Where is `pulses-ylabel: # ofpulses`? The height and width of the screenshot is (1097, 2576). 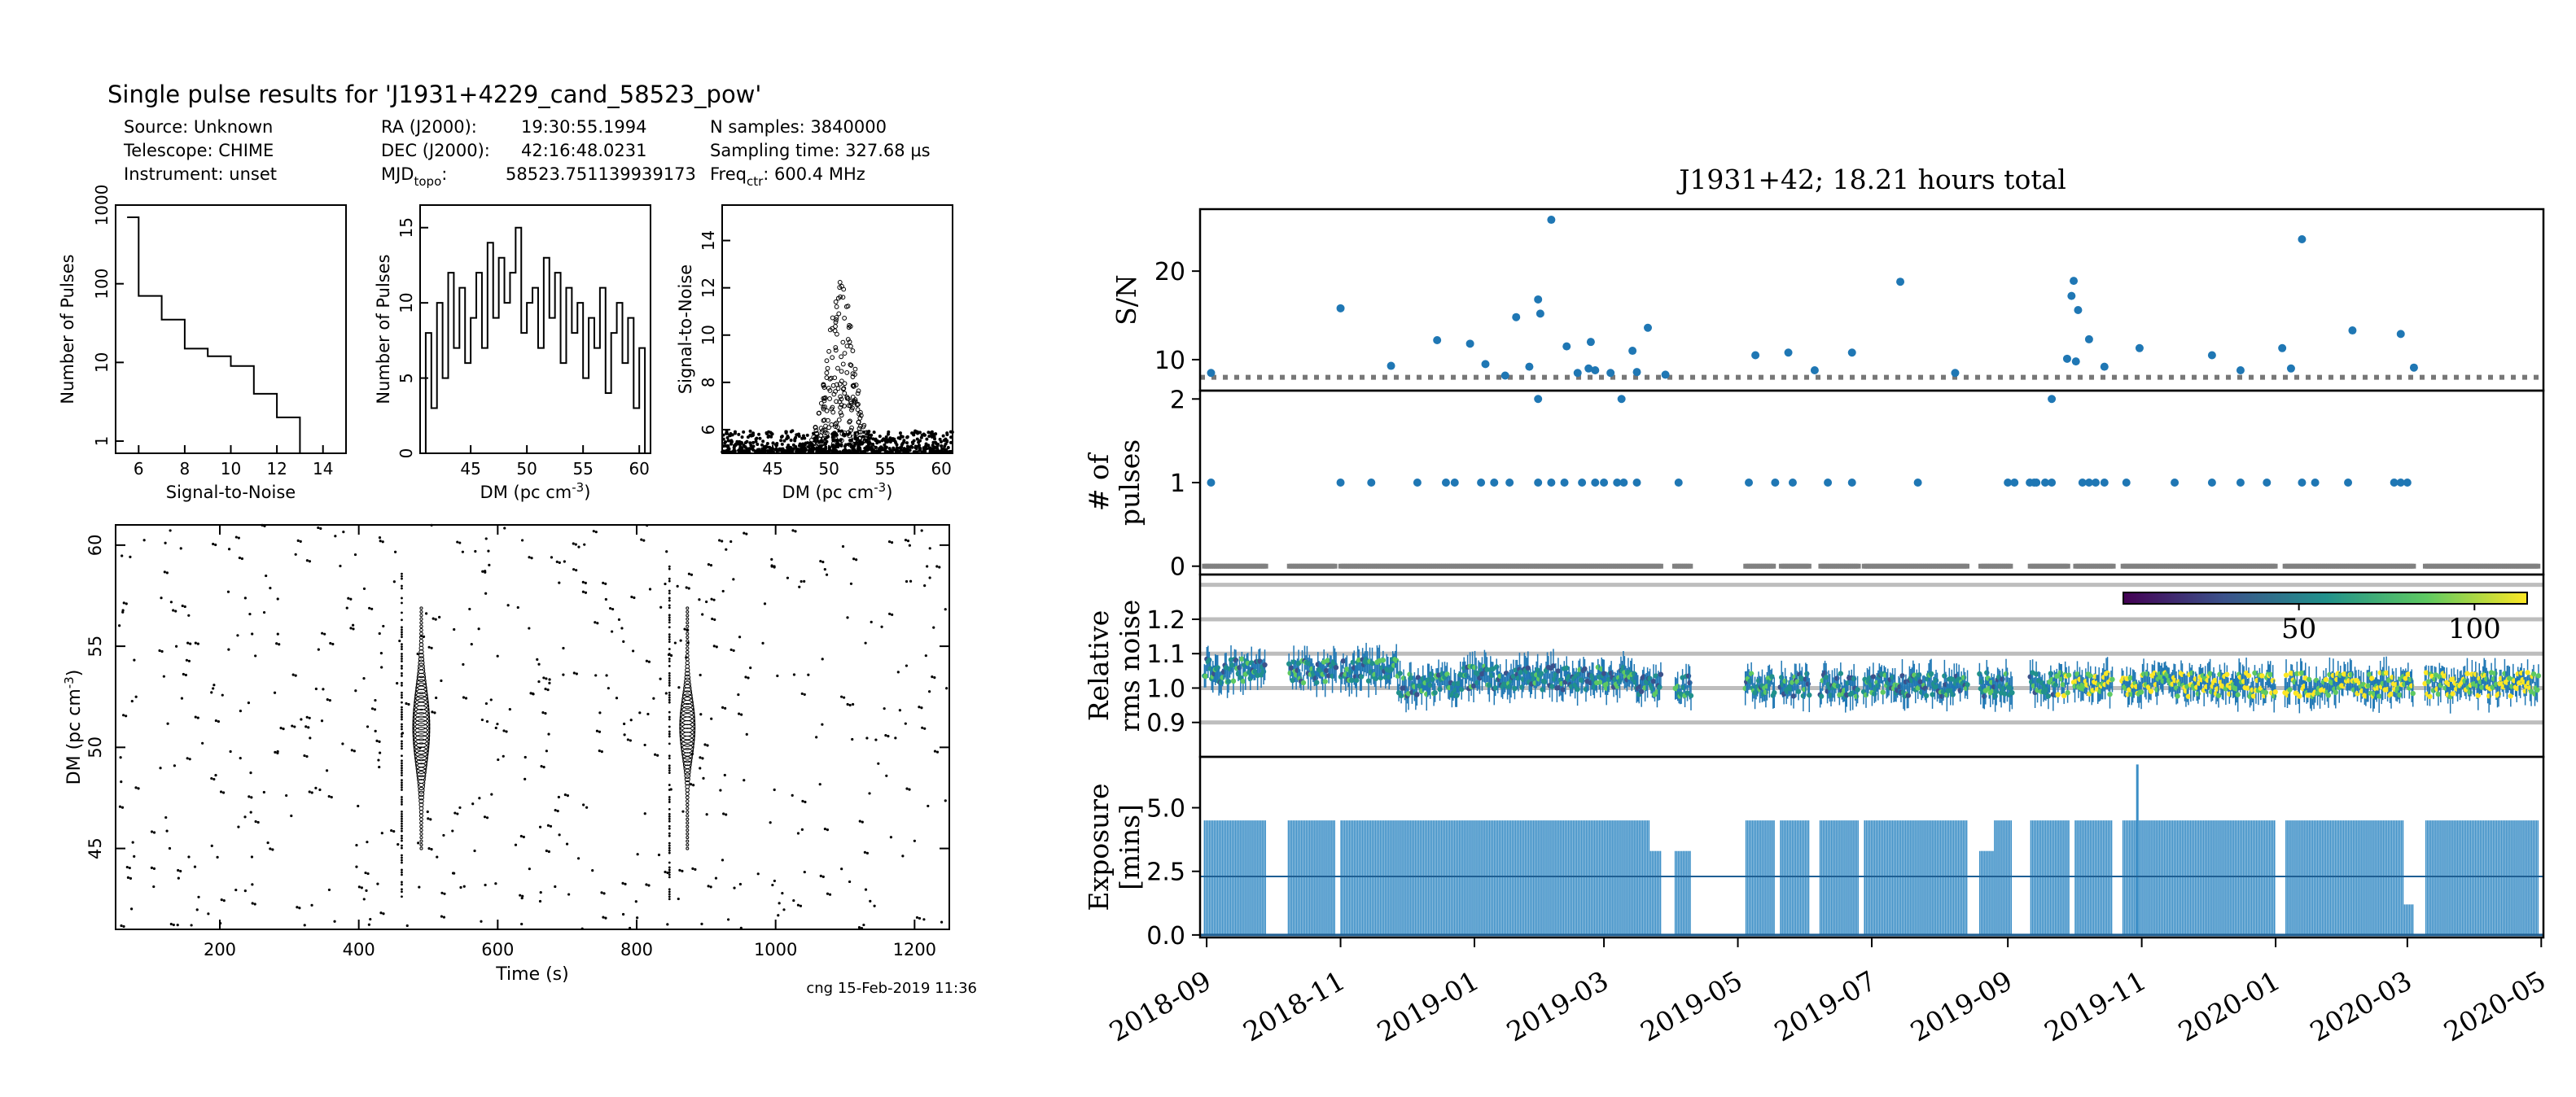
pulses-ylabel: # ofpulses is located at coordinates (1114, 482).